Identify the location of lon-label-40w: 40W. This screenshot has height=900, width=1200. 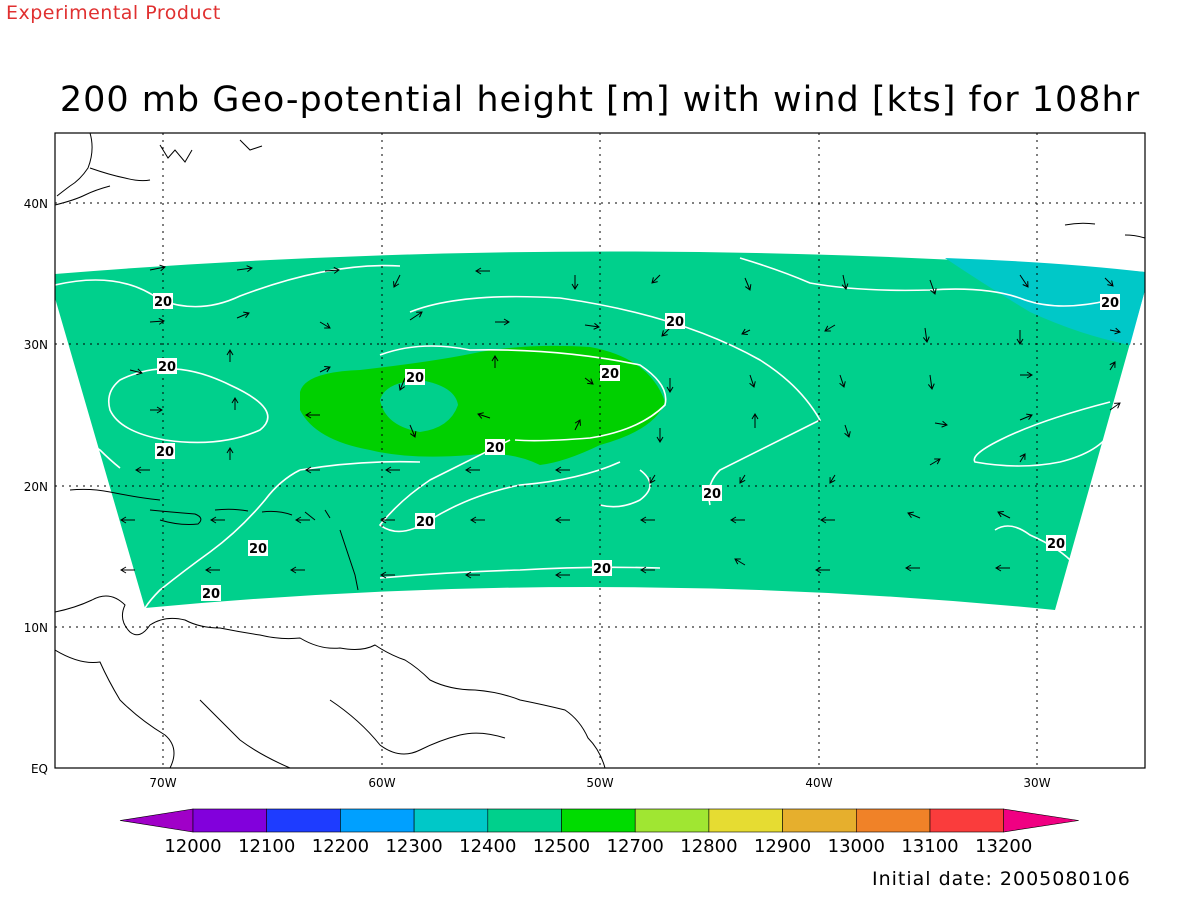
(818, 783).